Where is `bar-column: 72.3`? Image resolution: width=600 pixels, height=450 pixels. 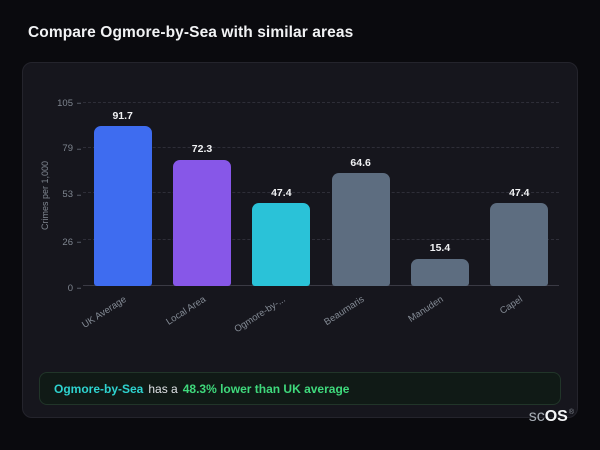 bar-column: 72.3 is located at coordinates (201, 194).